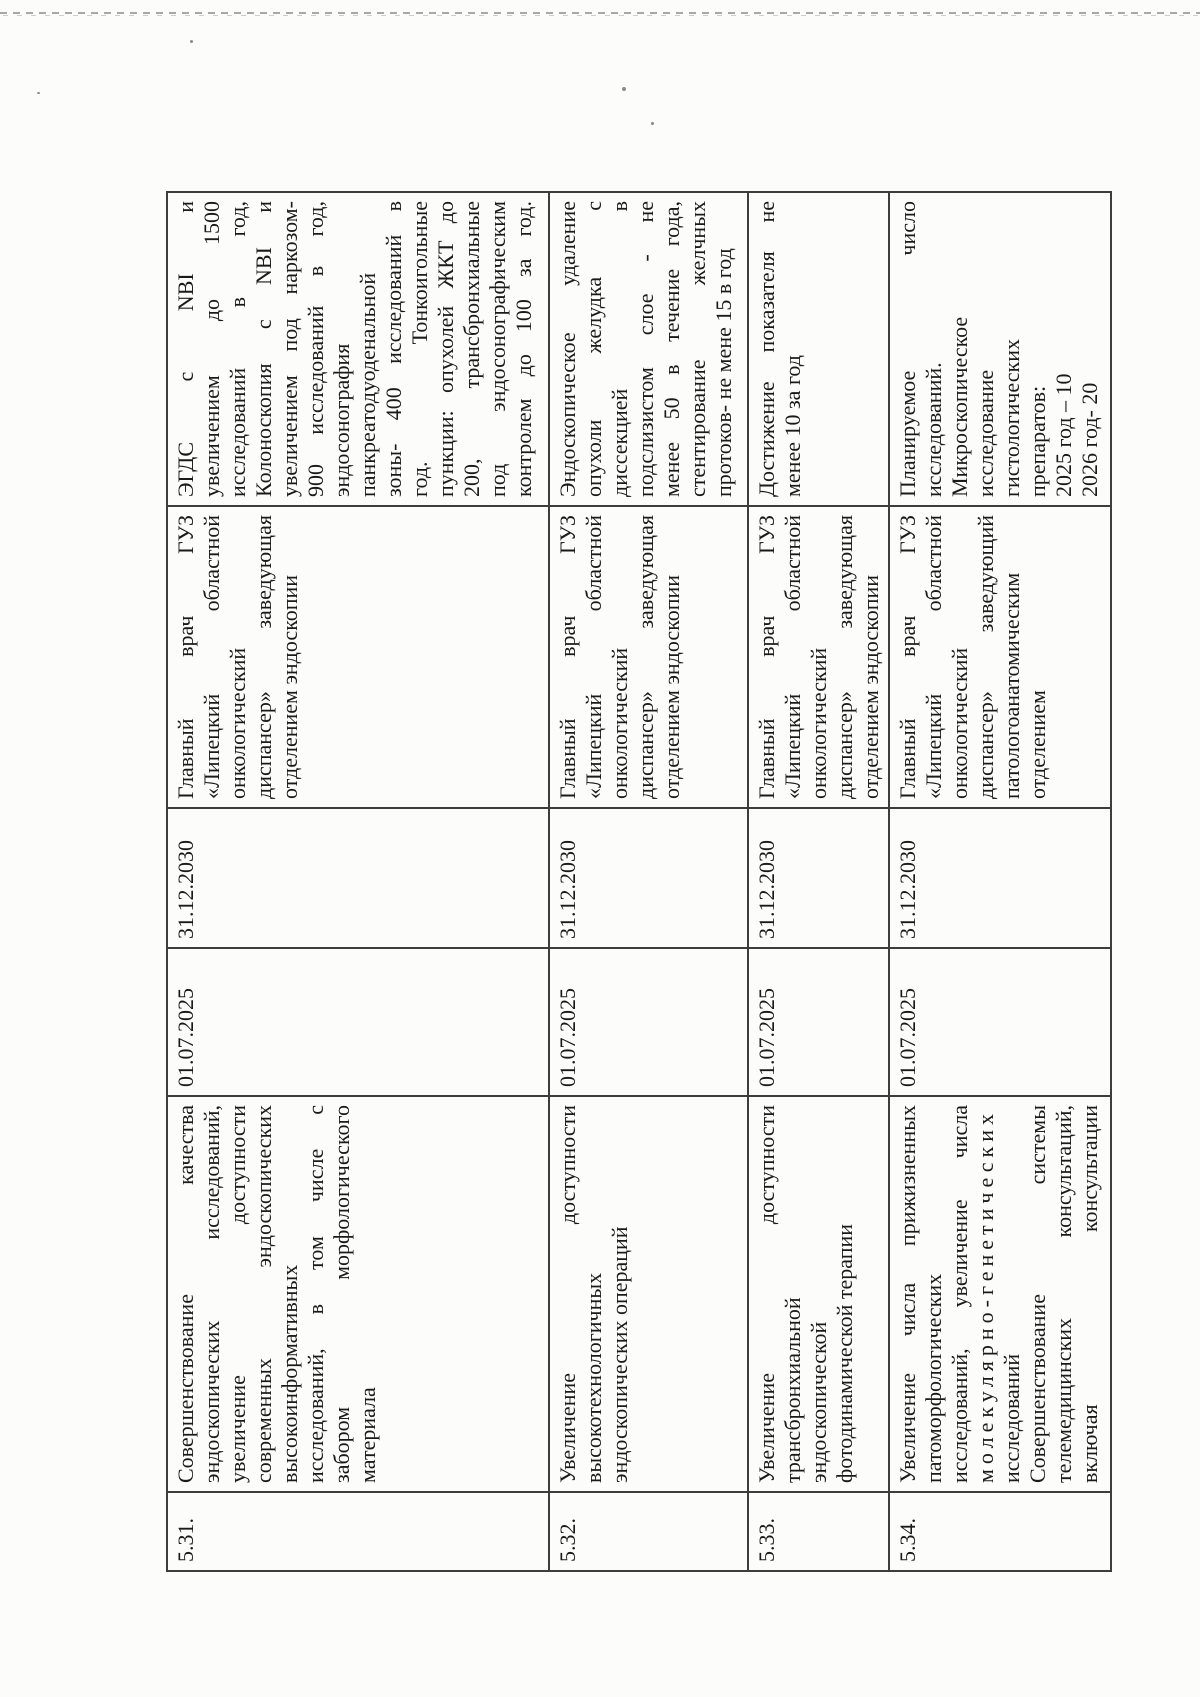 This screenshot has width=1200, height=1697. What do you see at coordinates (1011, 1418) in the screenshot?
I see `text-line: исследований` at bounding box center [1011, 1418].